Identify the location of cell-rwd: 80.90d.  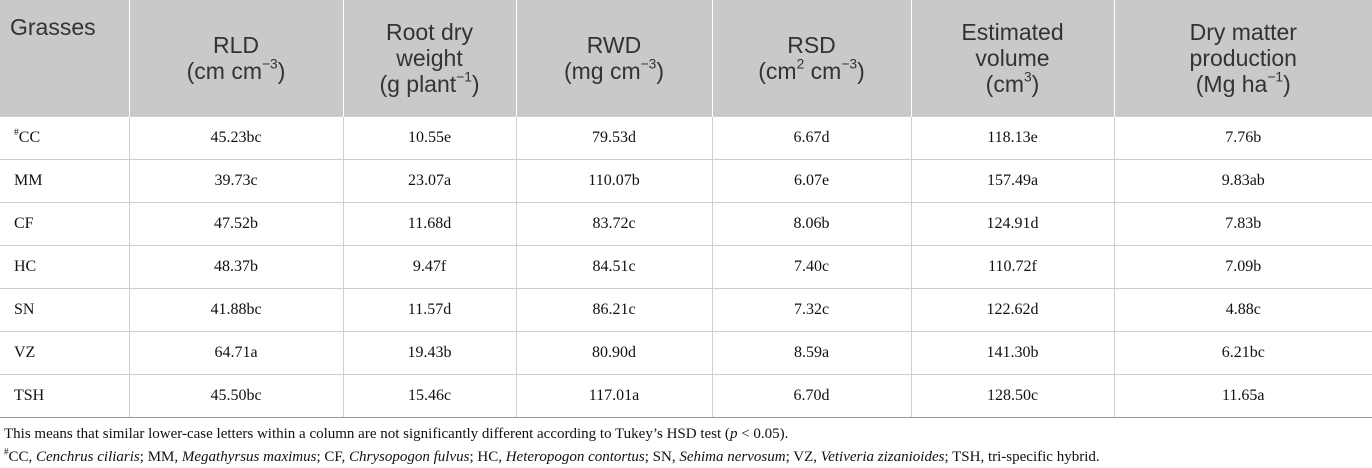
(614, 353).